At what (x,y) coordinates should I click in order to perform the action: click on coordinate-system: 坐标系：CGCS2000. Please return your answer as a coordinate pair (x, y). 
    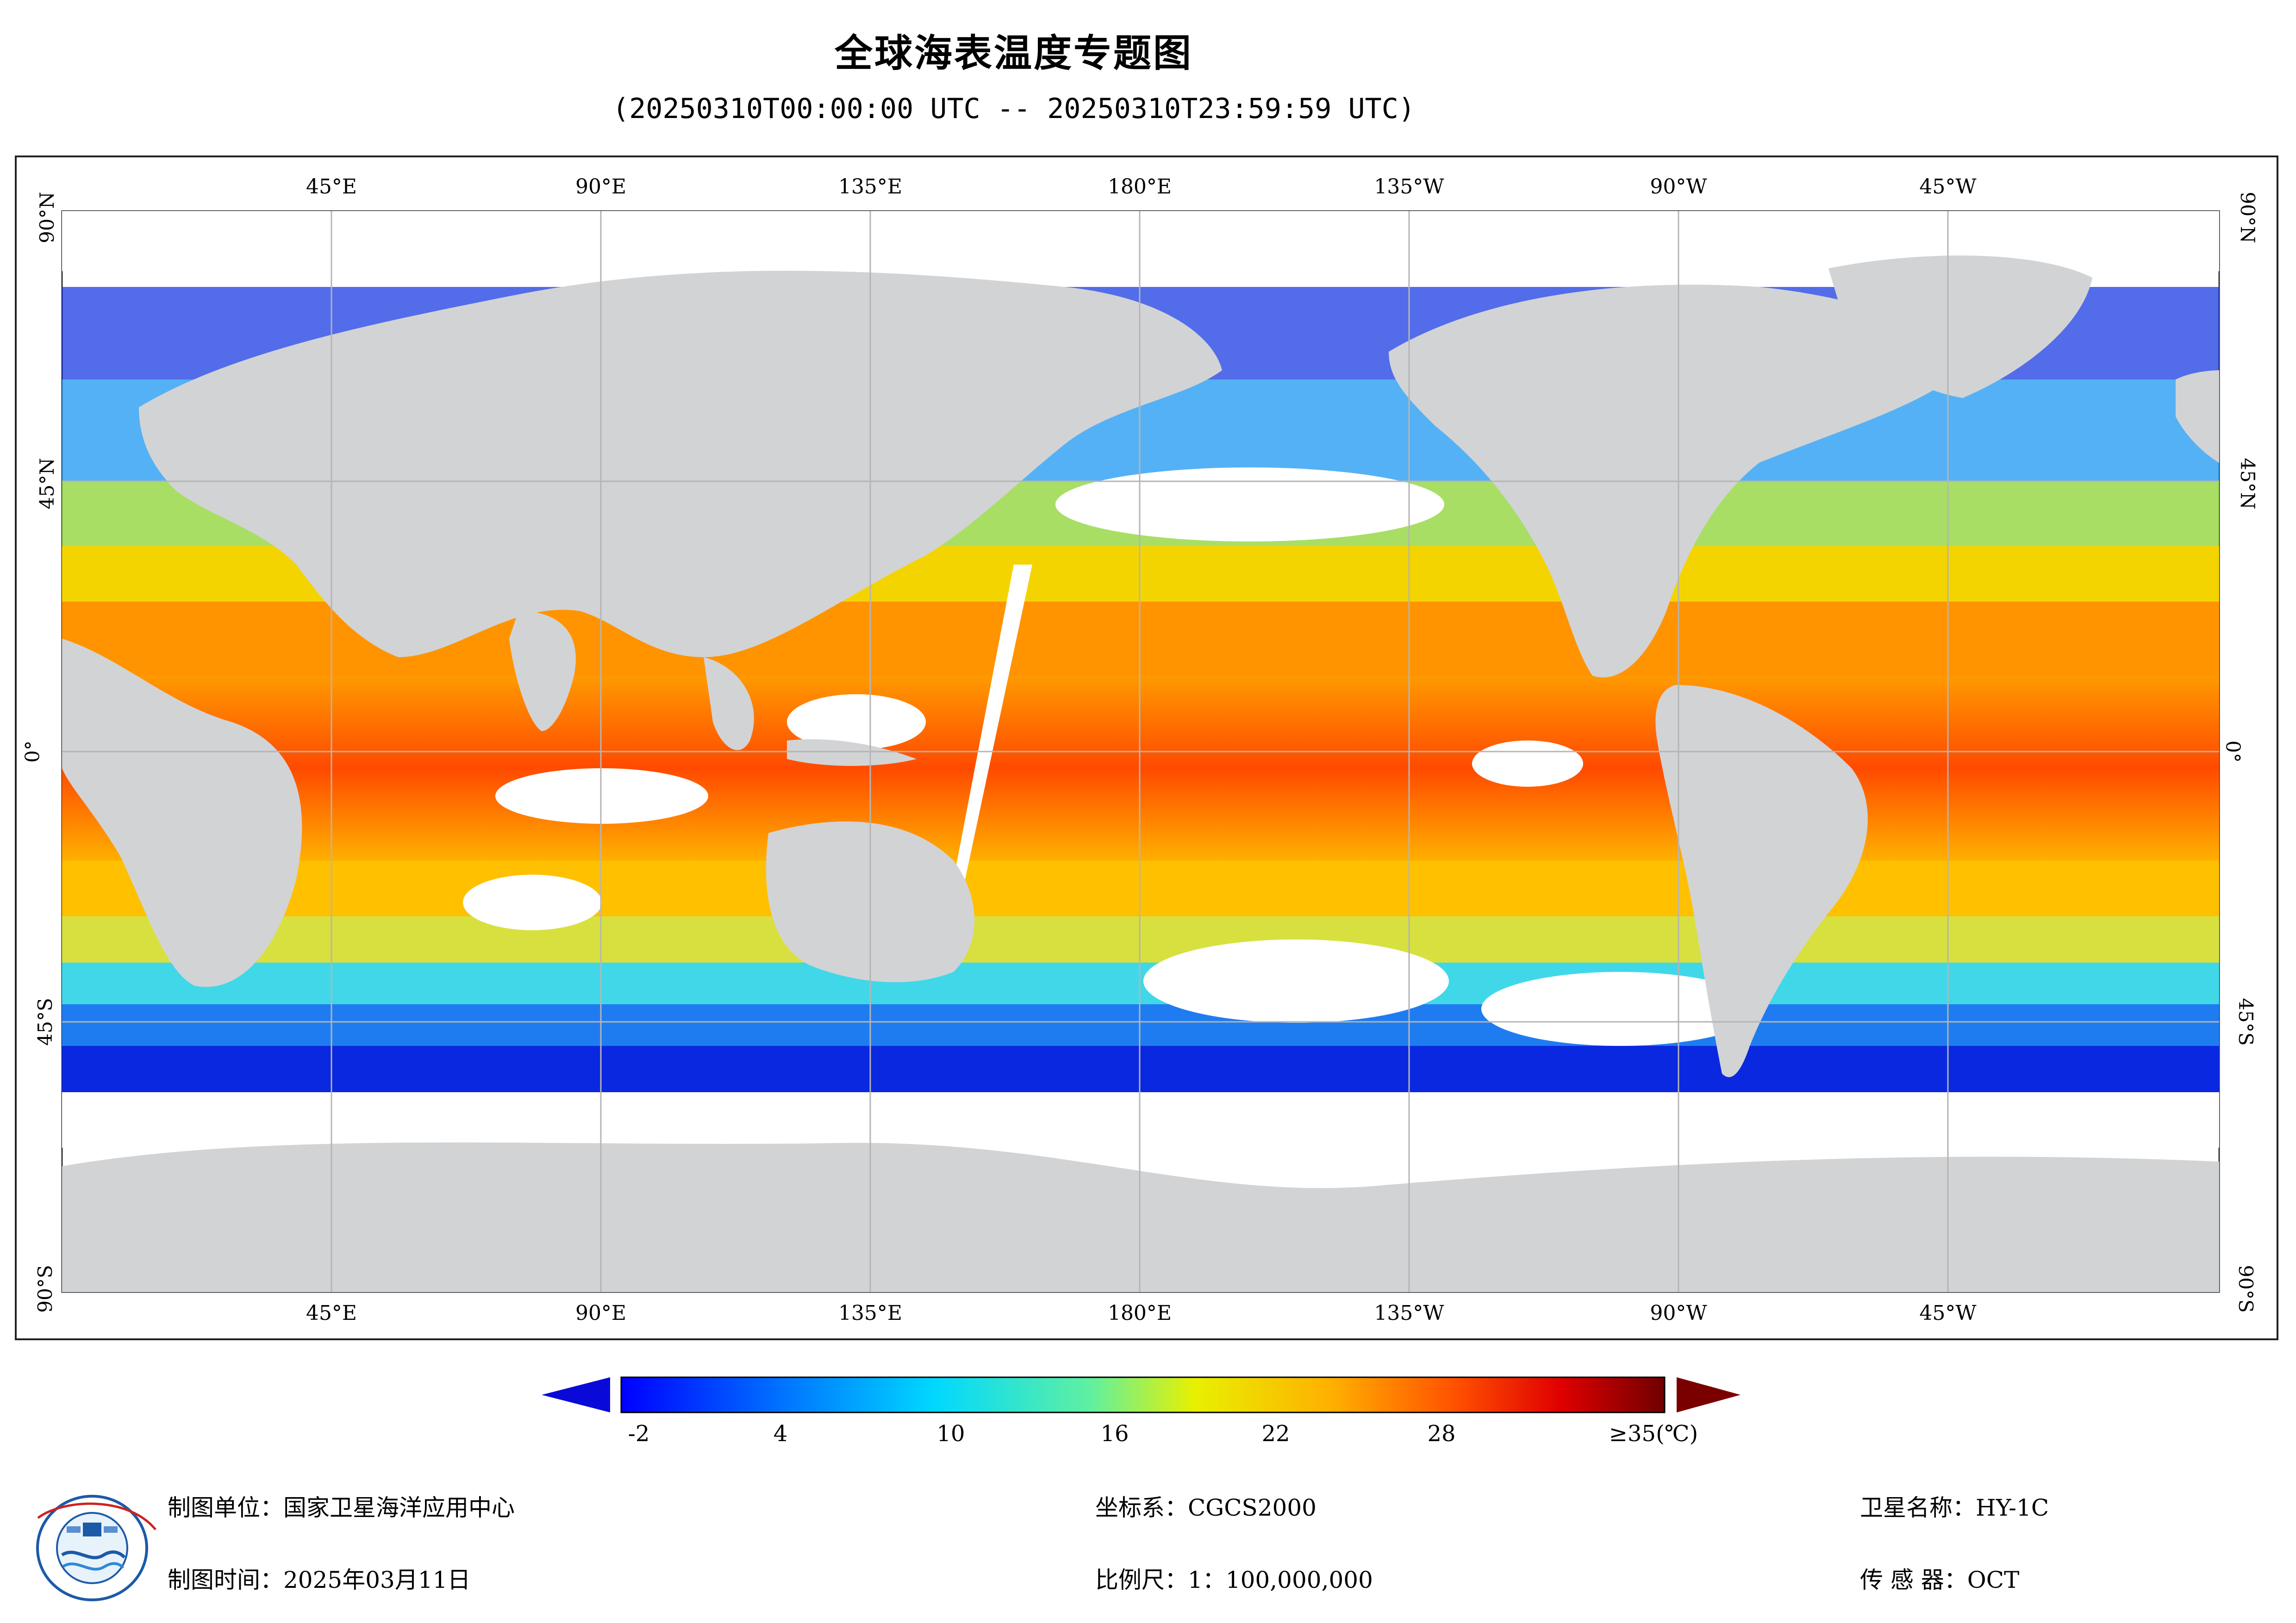
    Looking at the image, I should click on (1205, 1507).